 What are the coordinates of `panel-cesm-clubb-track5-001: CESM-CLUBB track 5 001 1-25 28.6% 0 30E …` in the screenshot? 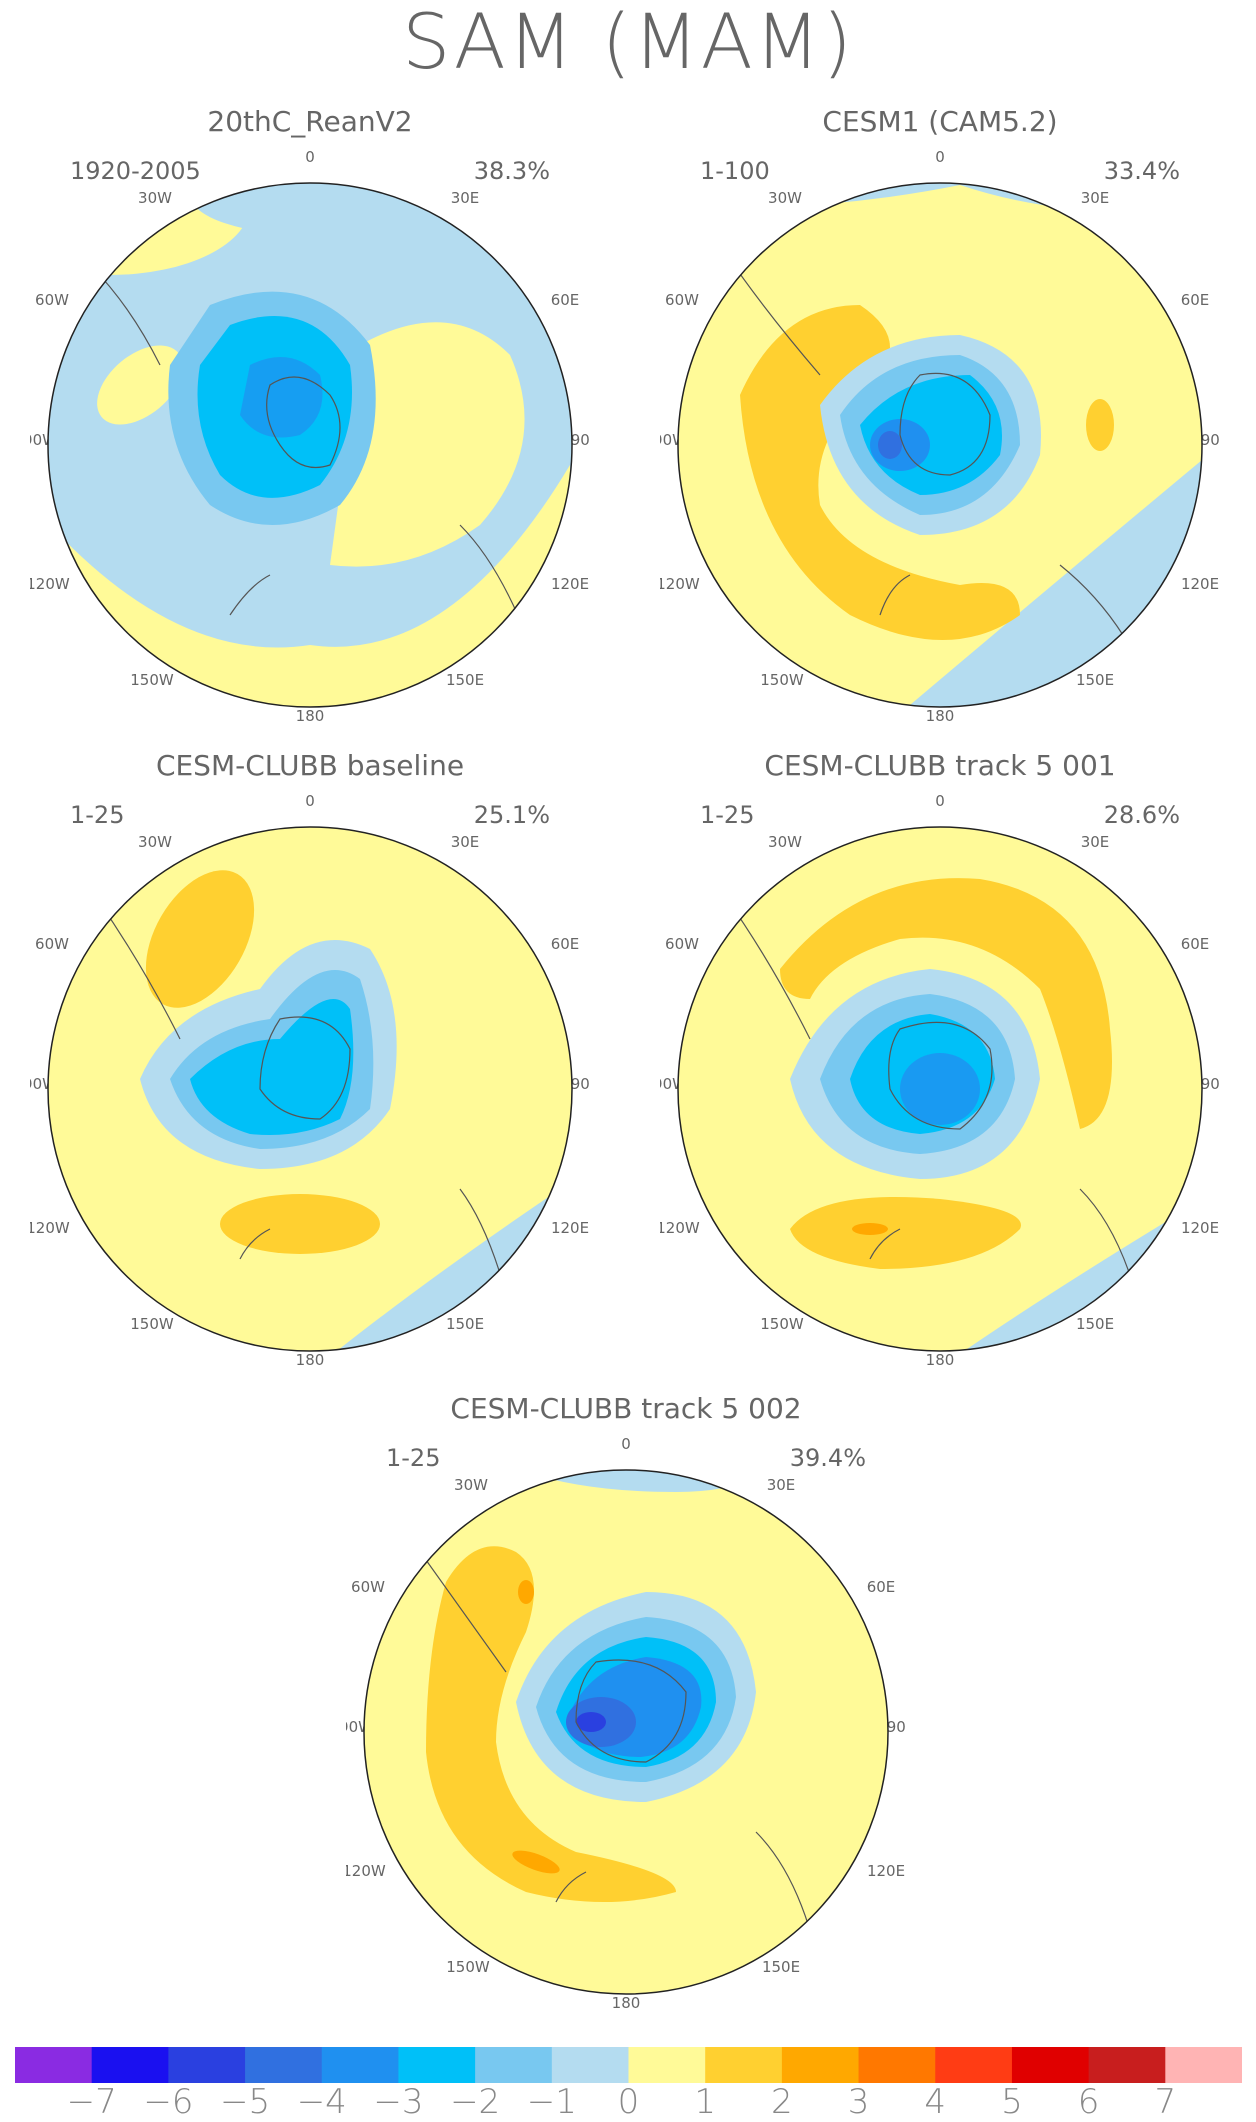 It's located at (940, 1069).